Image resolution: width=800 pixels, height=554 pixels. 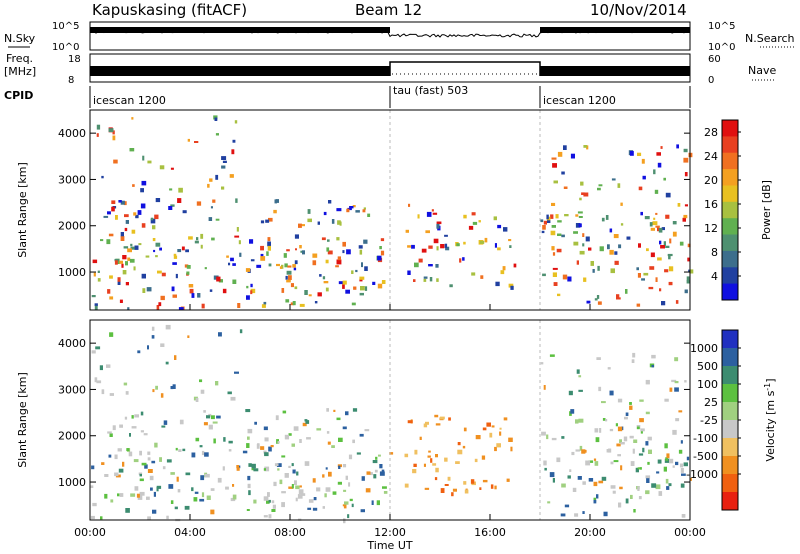 What do you see at coordinates (465, 68) in the screenshot?
I see `freq-step` at bounding box center [465, 68].